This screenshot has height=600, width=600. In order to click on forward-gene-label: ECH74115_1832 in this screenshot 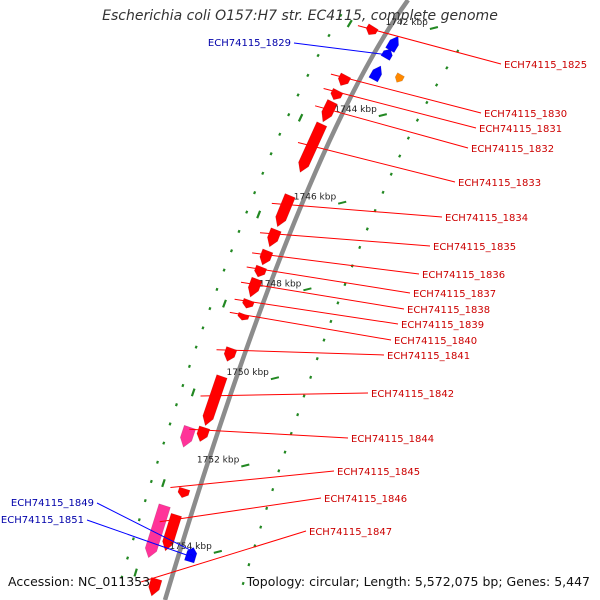, I will do `click(512, 149)`.